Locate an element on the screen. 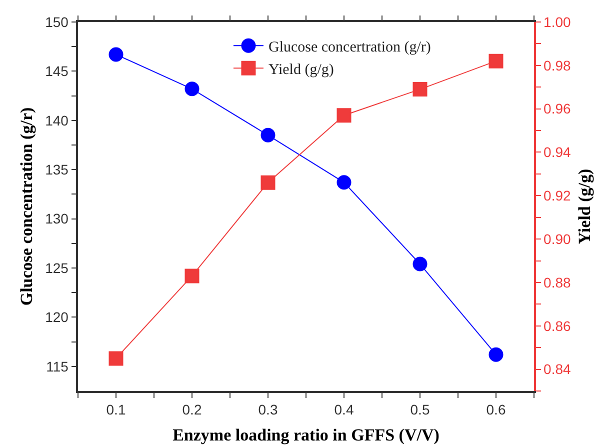  y2-tick-label: 0.90 is located at coordinates (558, 238).